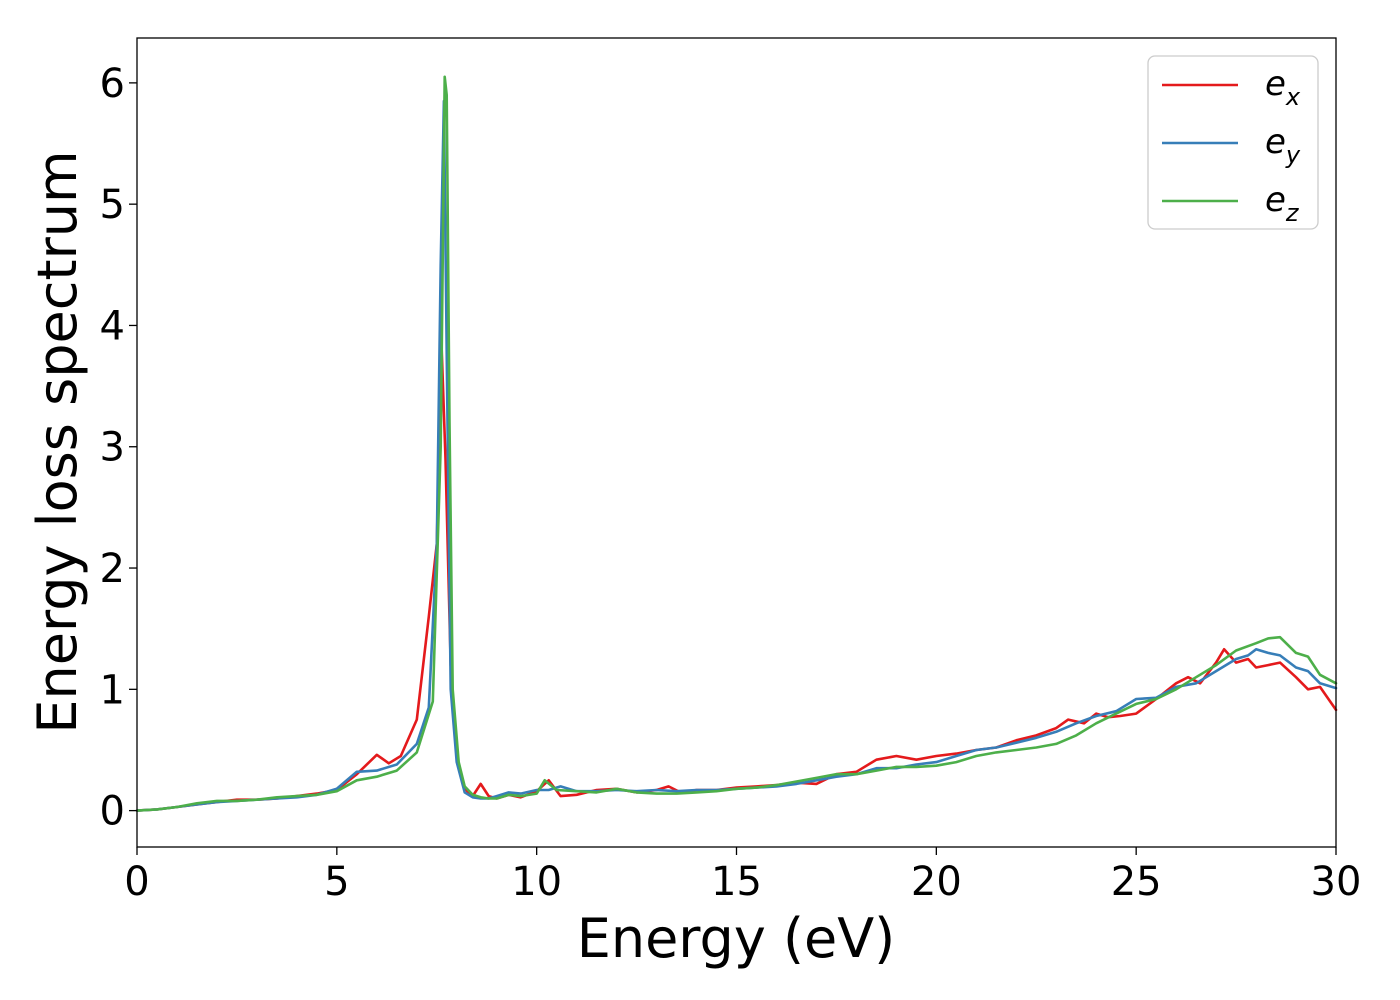 The image size is (1400, 1000). I want to click on legend-label-subscript: y, so click(1293, 155).